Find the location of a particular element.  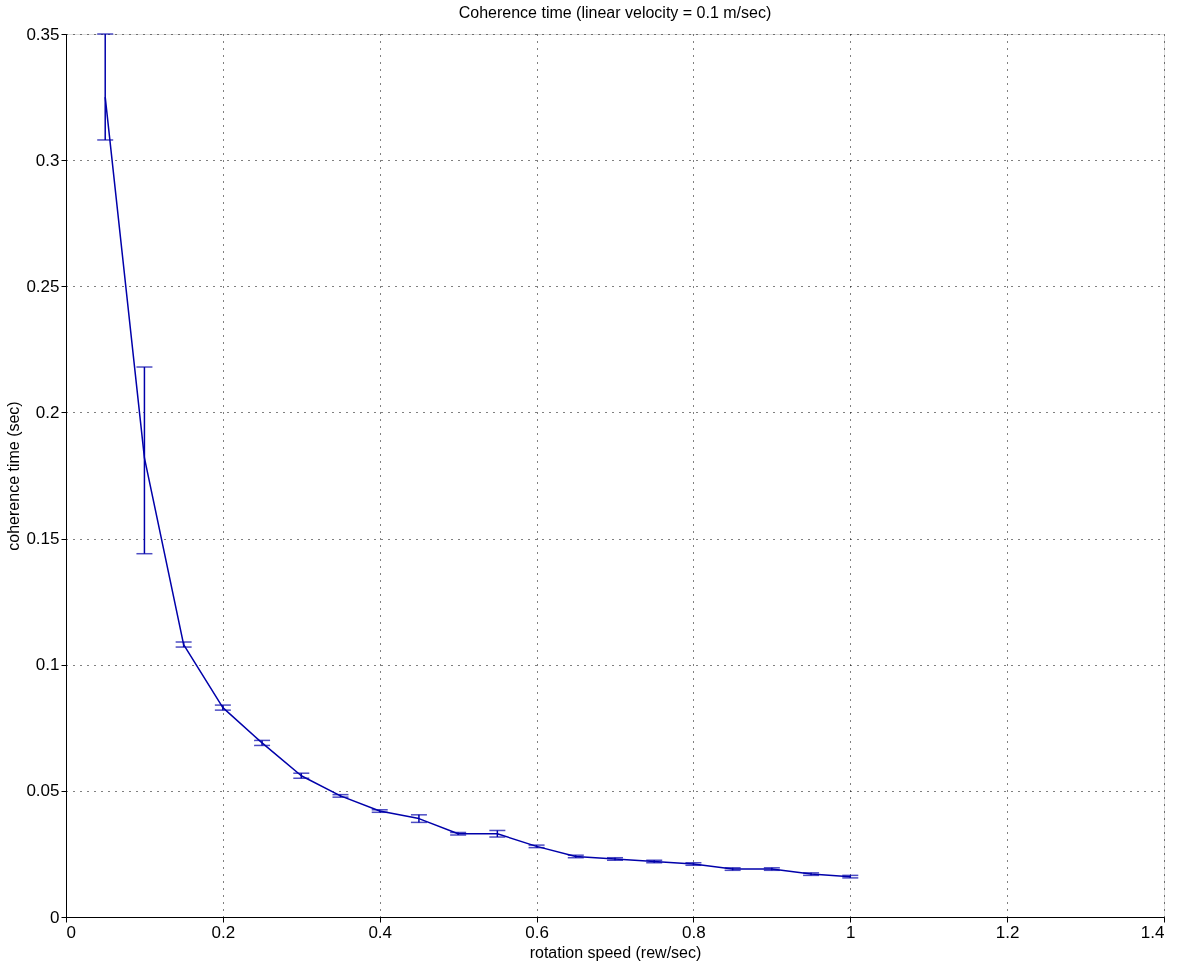

x-tick-label: 0.4 is located at coordinates (380, 932).